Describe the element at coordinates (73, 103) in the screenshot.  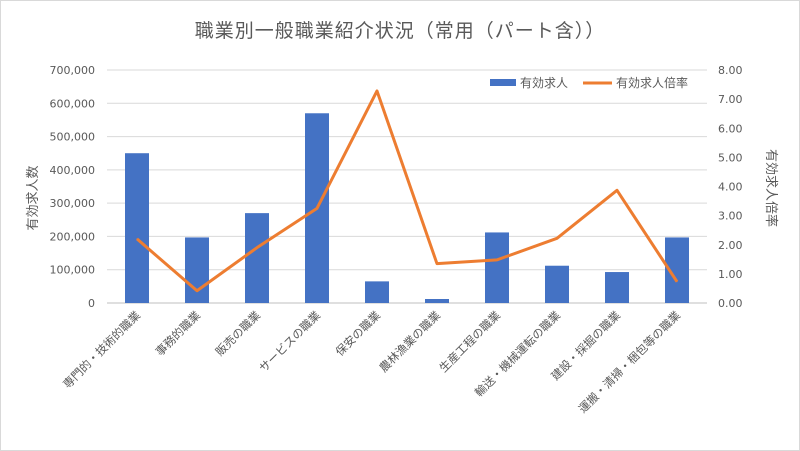
I see `left-tick-label: 600,000` at that location.